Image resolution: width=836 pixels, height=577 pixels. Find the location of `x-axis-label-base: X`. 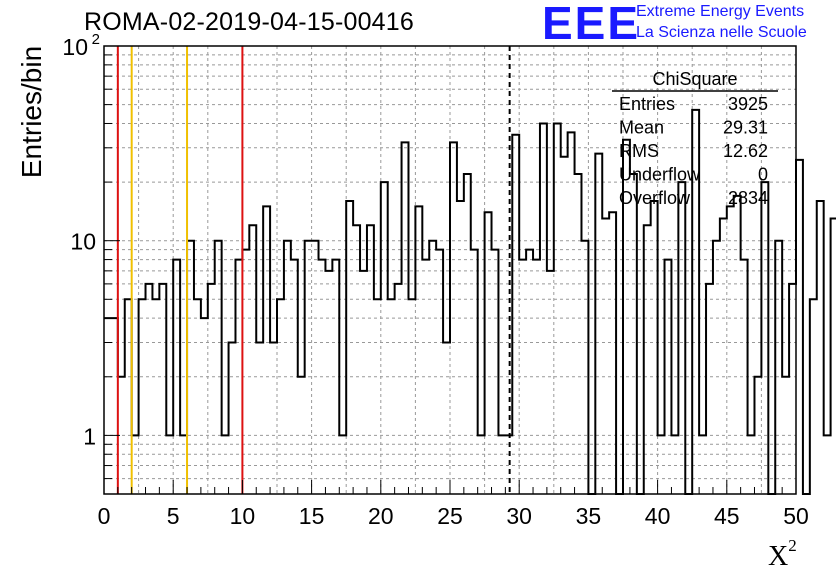

x-axis-label-base: X is located at coordinates (778, 556).